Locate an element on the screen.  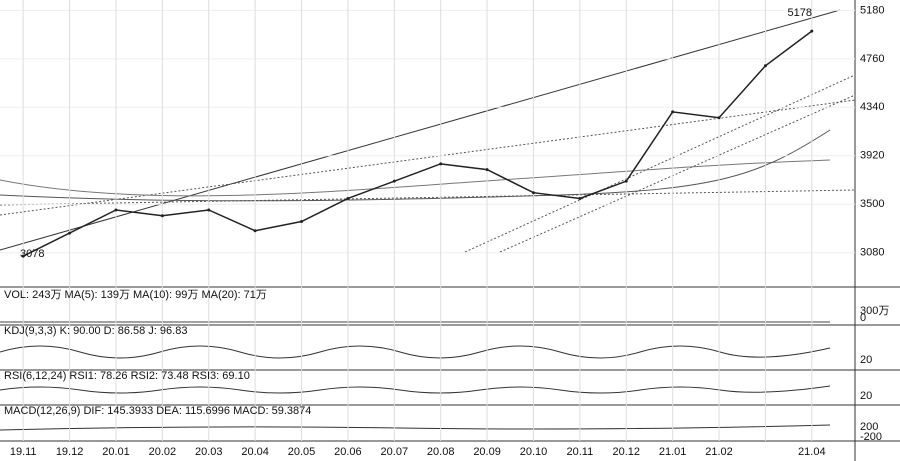
x-tick-label: 20.12 is located at coordinates (626, 452).